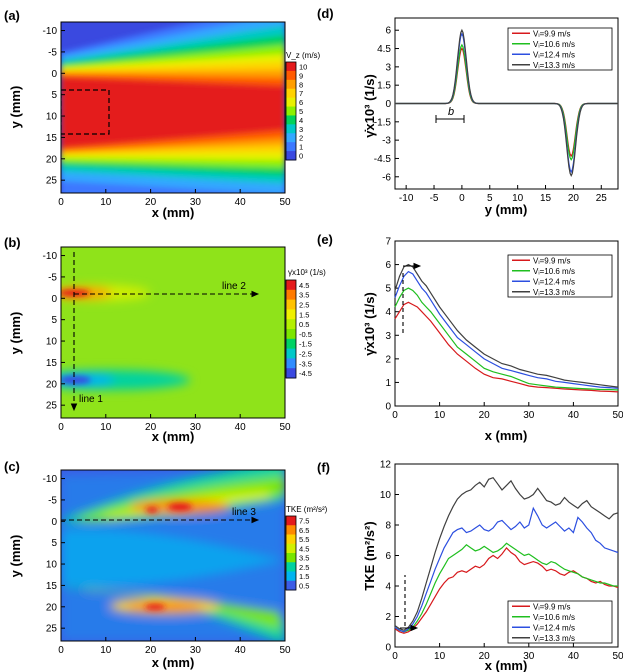 The height and width of the screenshot is (672, 623). I want to click on panel-b-line2-label: line 2, so click(234, 286).